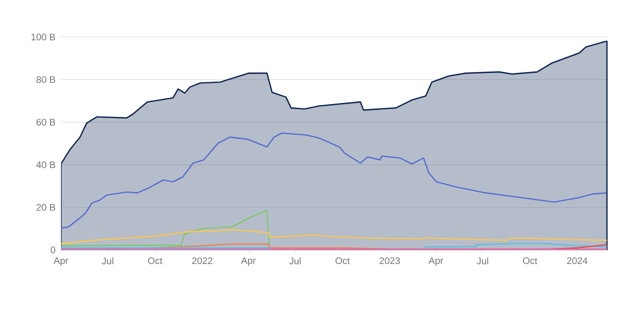 This screenshot has width=626, height=329. I want to click on x-tick-label: 2023, so click(390, 260).